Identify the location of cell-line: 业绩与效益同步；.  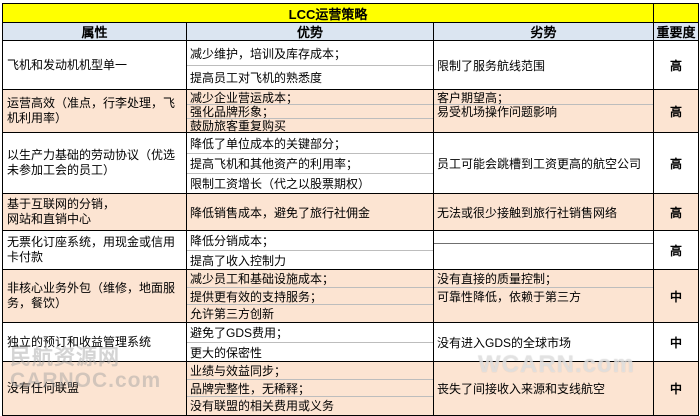
(238, 371).